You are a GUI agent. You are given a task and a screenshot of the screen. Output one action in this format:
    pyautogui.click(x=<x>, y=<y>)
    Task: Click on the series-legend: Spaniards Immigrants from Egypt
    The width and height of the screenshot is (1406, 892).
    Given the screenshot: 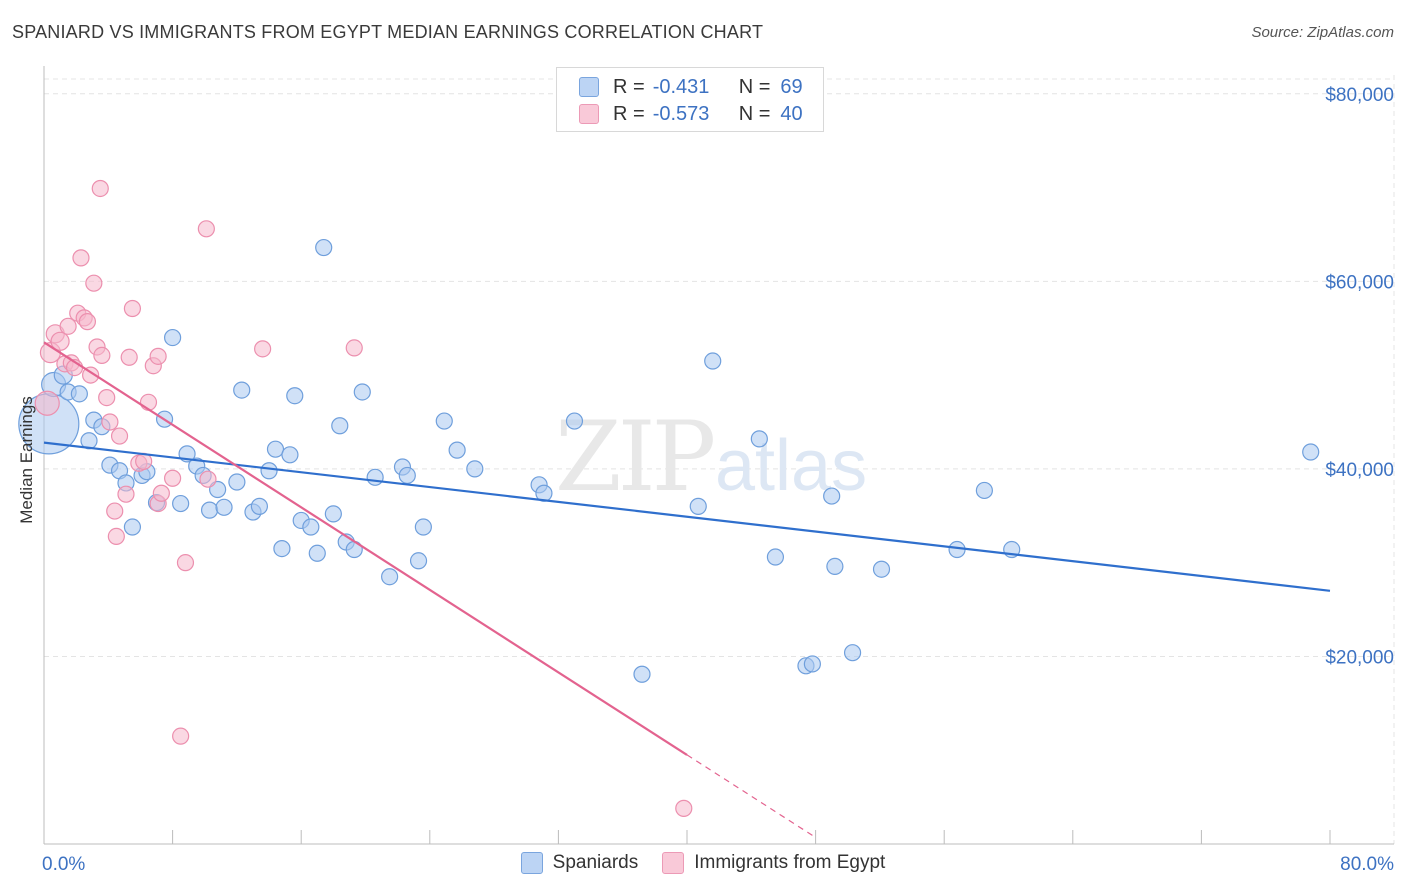 What is the action you would take?
    pyautogui.click(x=703, y=863)
    